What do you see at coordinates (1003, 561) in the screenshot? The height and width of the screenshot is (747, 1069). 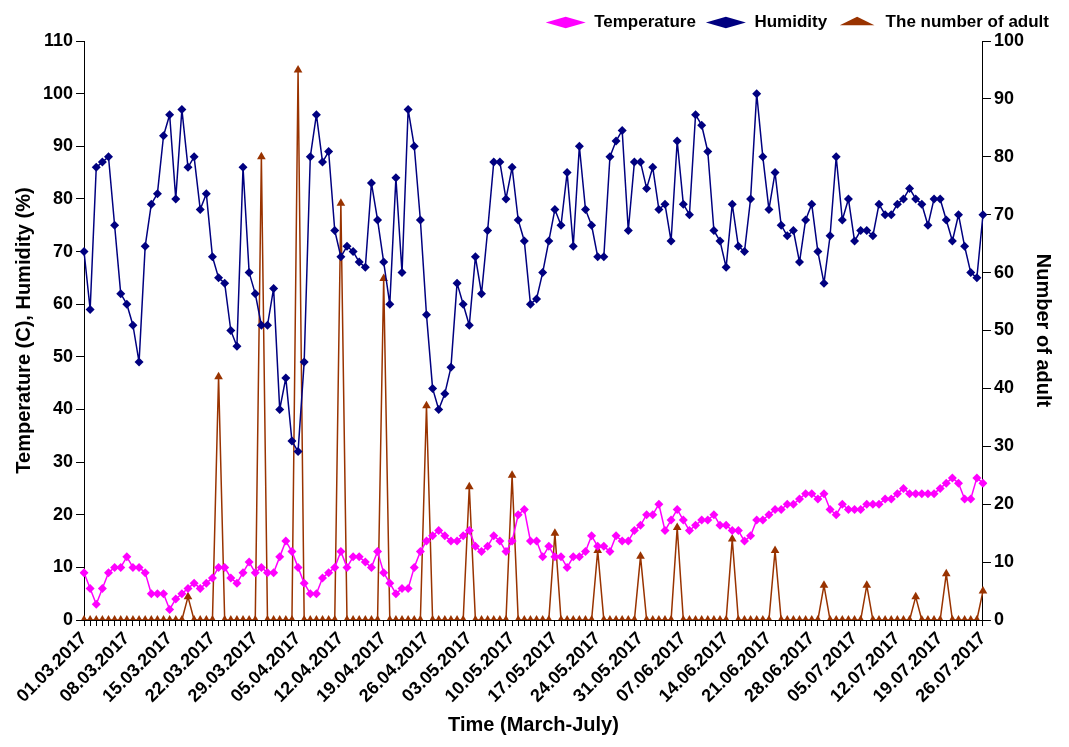 I see `y2-tick-label: 10` at bounding box center [1003, 561].